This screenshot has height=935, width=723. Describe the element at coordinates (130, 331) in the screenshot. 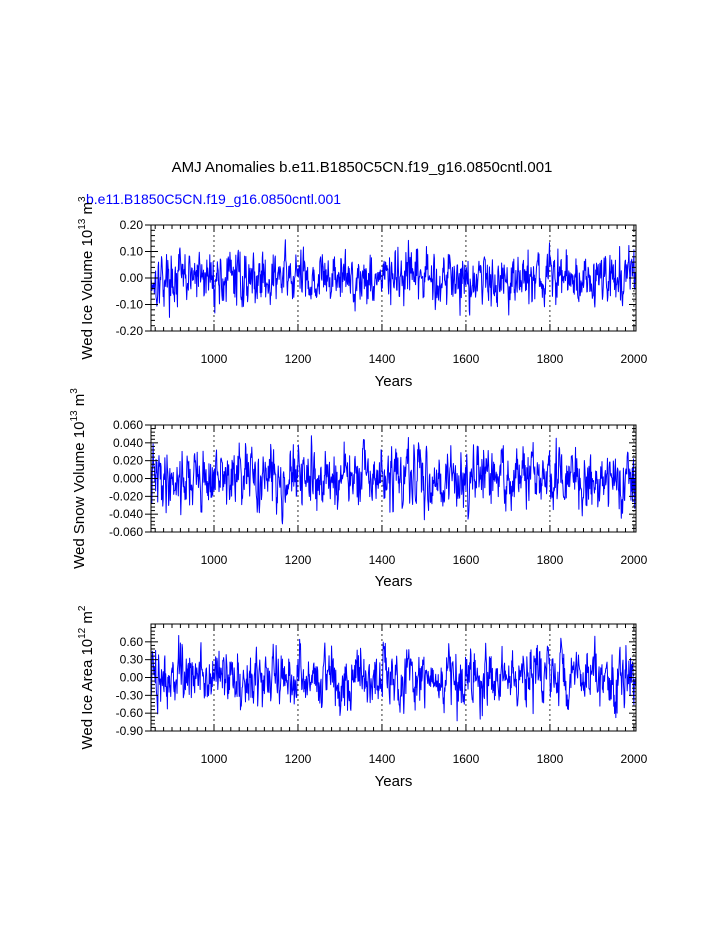

I see `y-tick-label: -0.20` at that location.